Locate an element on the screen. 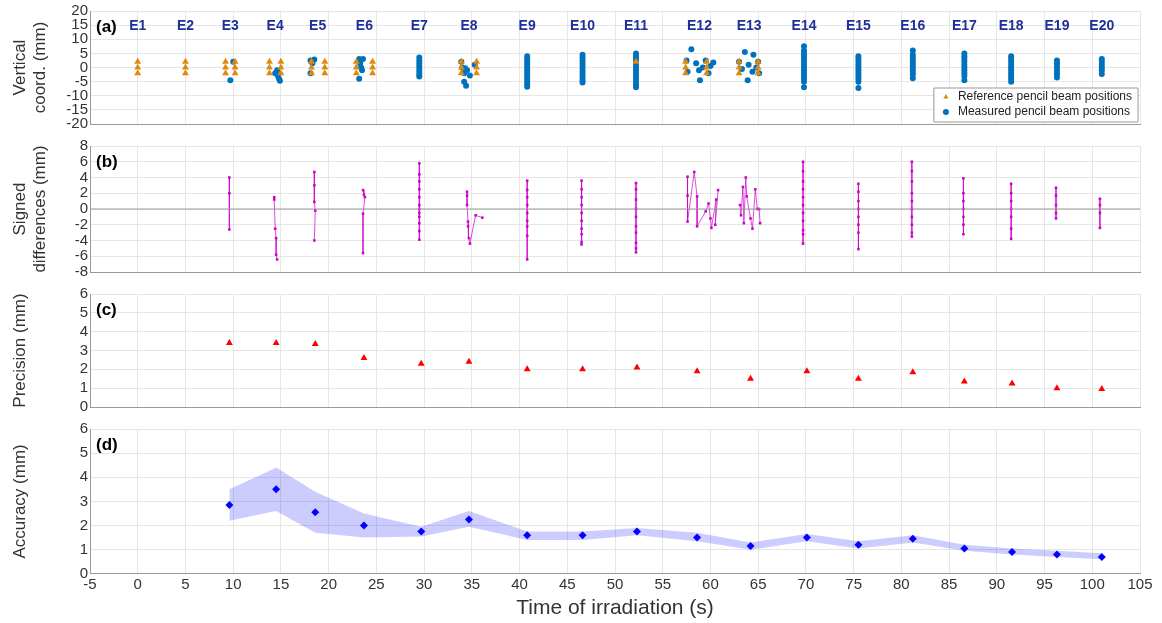 The image size is (1162, 623). annotation: (b) is located at coordinates (107, 162).